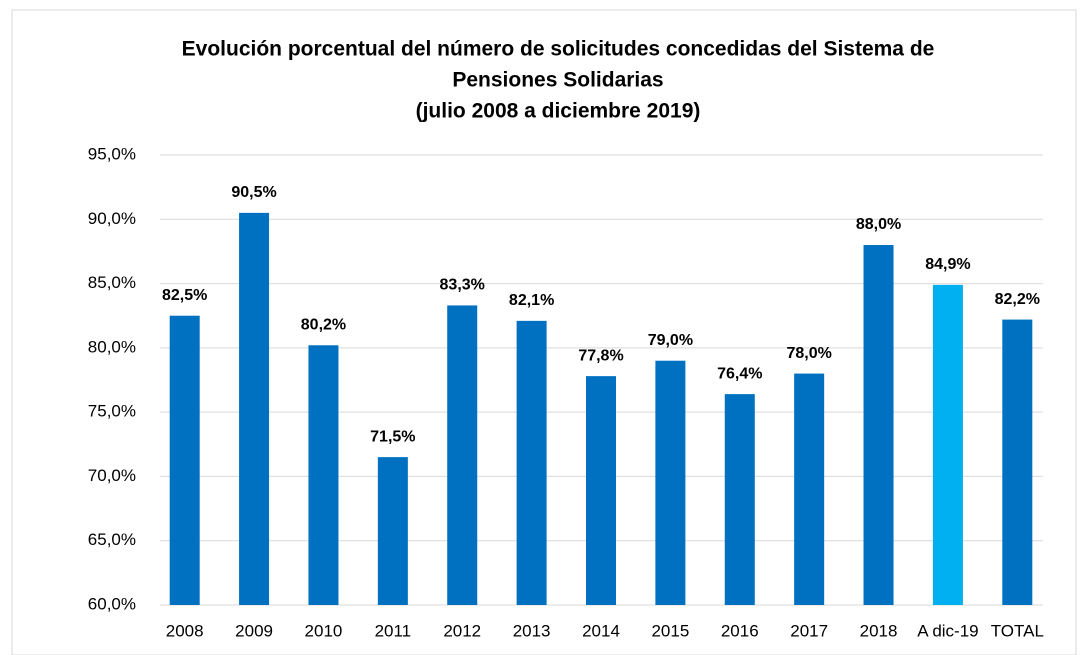 The image size is (1088, 655). What do you see at coordinates (392, 436) in the screenshot?
I see `data-label: 71,5%` at bounding box center [392, 436].